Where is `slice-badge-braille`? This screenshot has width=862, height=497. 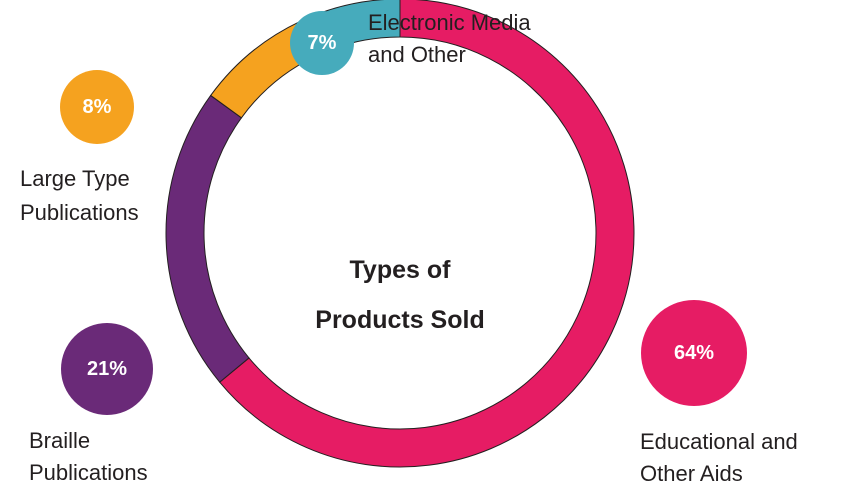
slice-badge-braille is located at coordinates (107, 369).